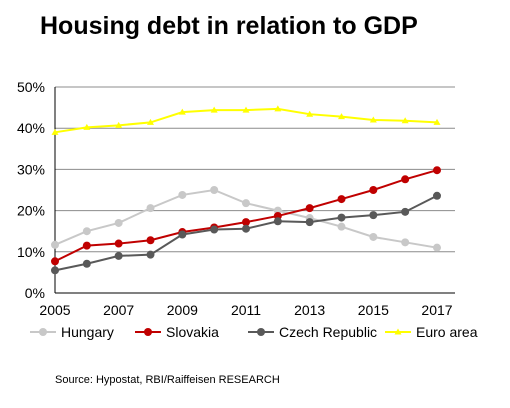 The width and height of the screenshot is (510, 408). I want to click on y-tick-label: 20%, so click(31, 211).